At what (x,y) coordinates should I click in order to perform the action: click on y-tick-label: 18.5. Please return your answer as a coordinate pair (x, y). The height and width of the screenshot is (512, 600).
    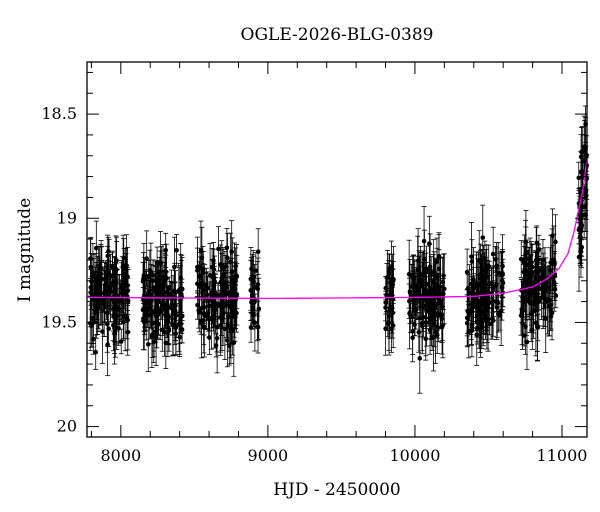
    Looking at the image, I should click on (59, 113).